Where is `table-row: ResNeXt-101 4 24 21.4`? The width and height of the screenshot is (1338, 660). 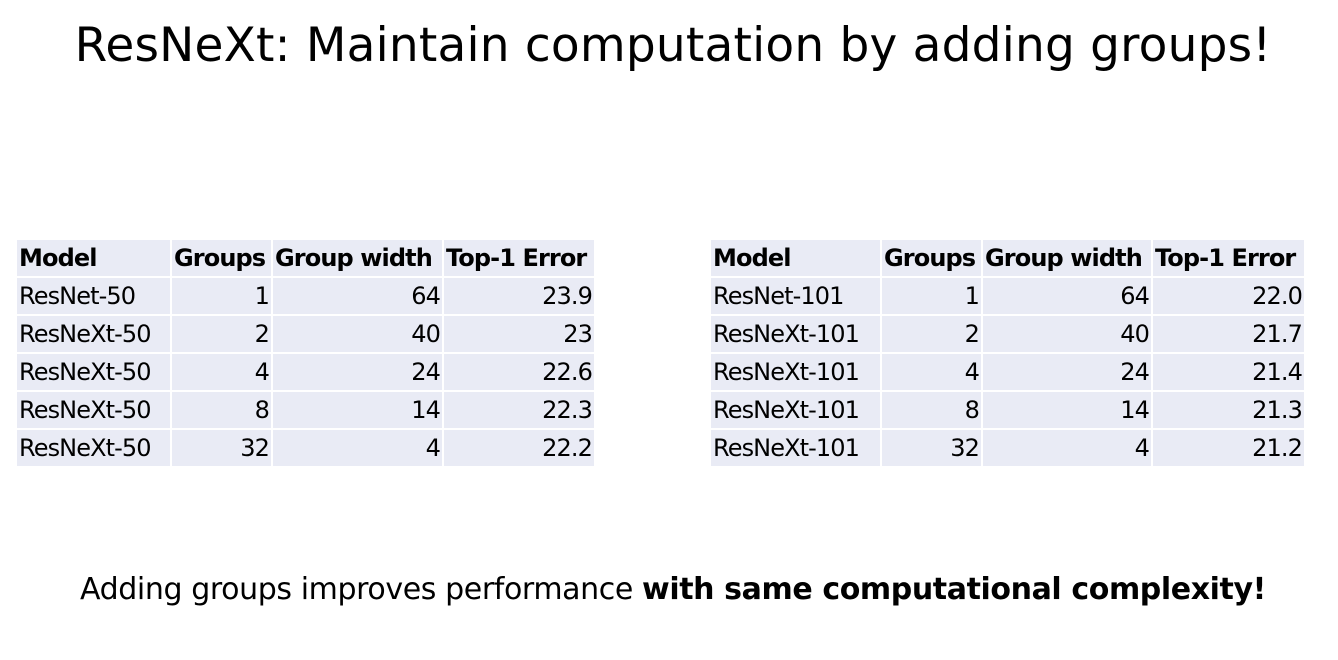 table-row: ResNeXt-101 4 24 21.4 is located at coordinates (1007, 372).